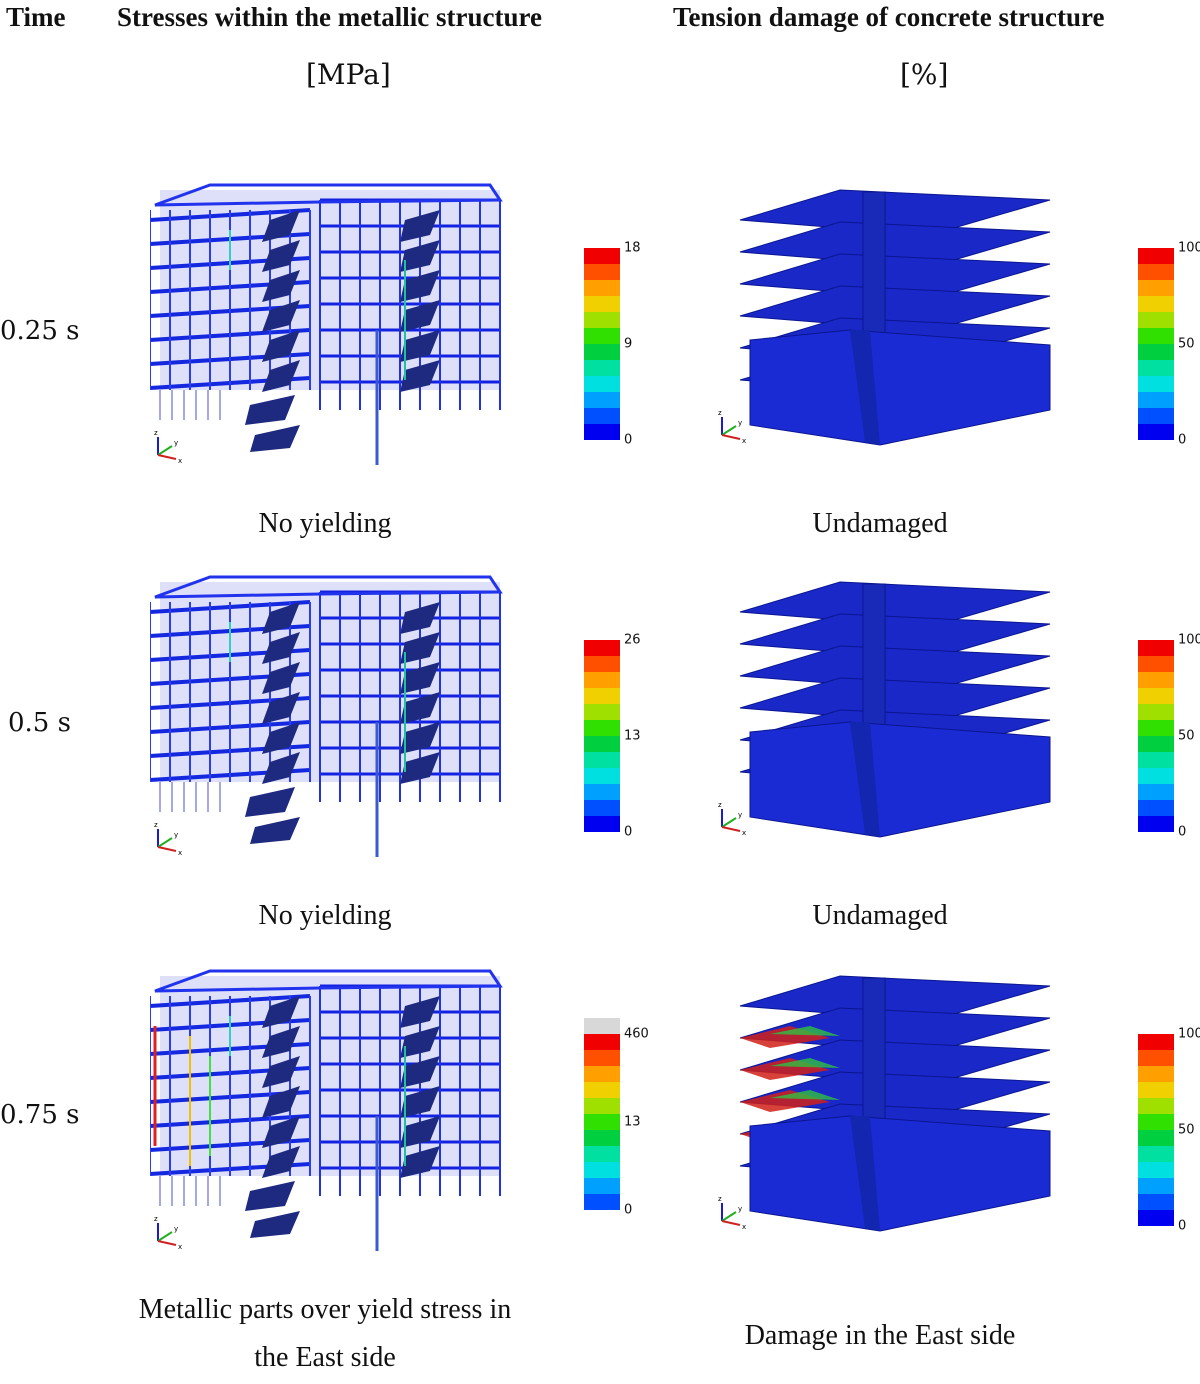 The height and width of the screenshot is (1384, 1200). Describe the element at coordinates (880, 915) in the screenshot. I see `concrete-caption: Undamaged` at that location.